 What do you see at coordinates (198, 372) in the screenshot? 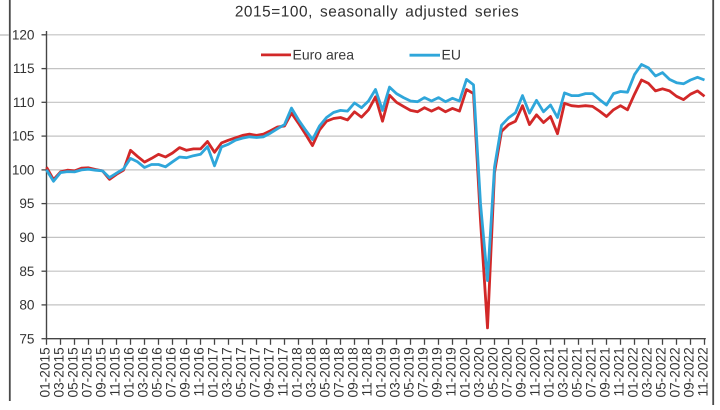
I see `svg-text: 11-2016` at bounding box center [198, 372].